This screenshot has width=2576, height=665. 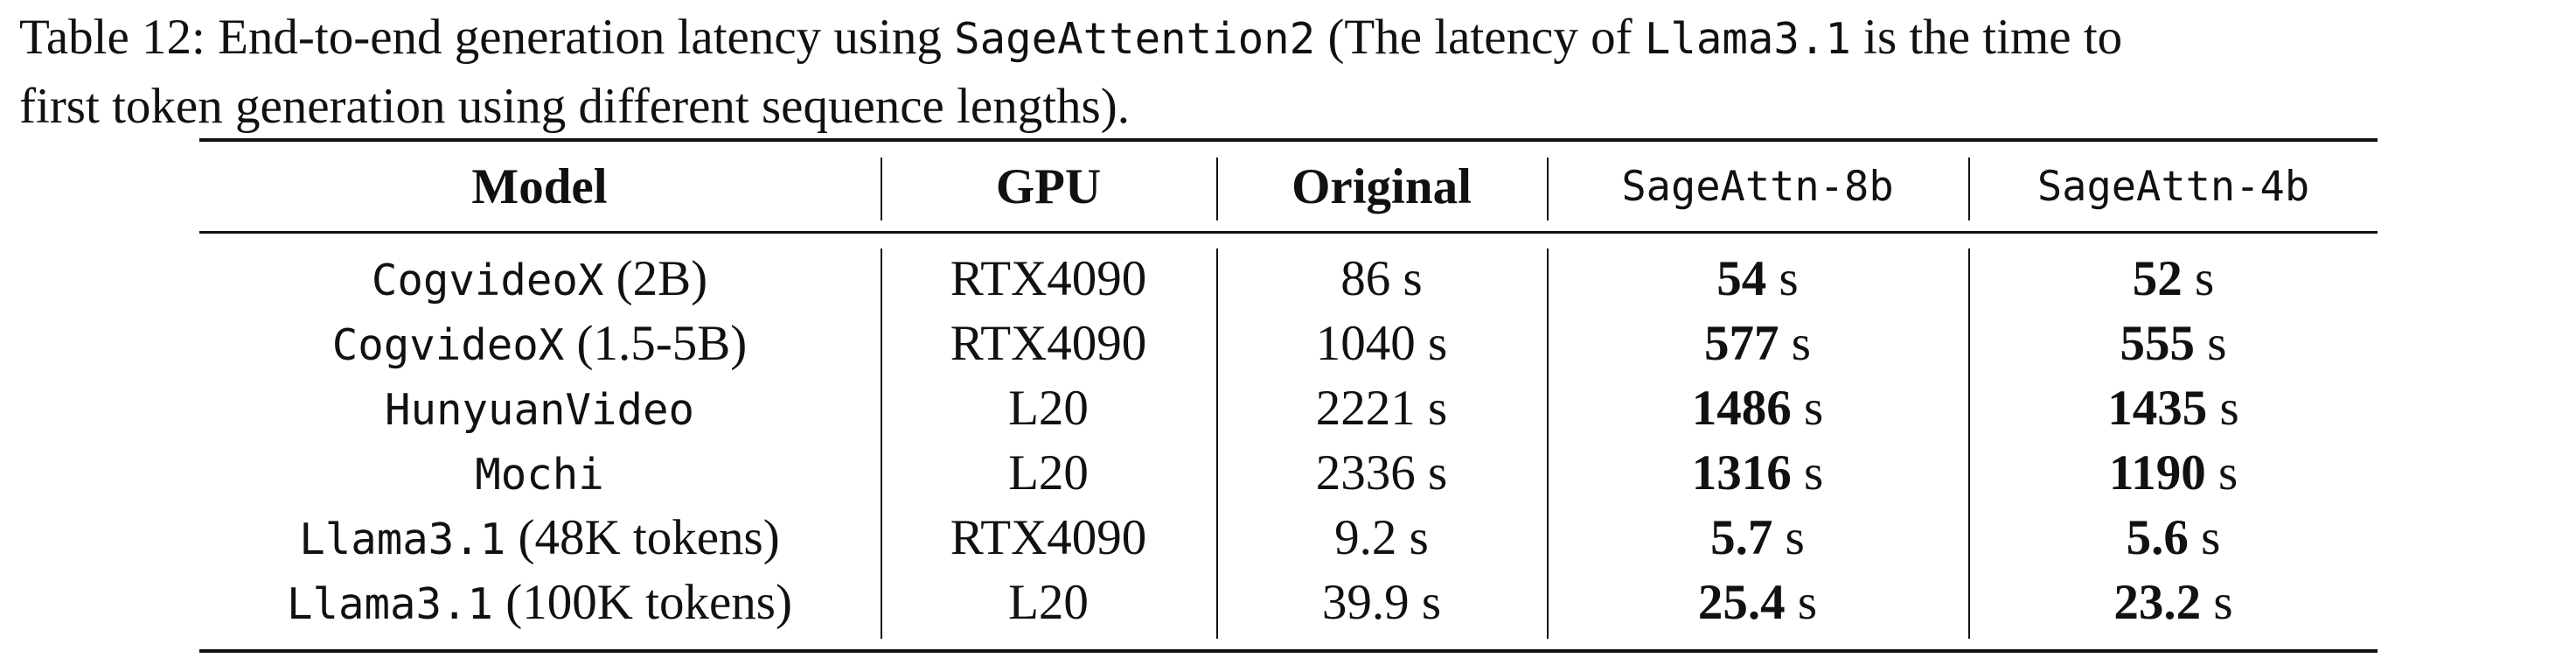 I want to click on latency-value: 54, so click(x=1741, y=278).